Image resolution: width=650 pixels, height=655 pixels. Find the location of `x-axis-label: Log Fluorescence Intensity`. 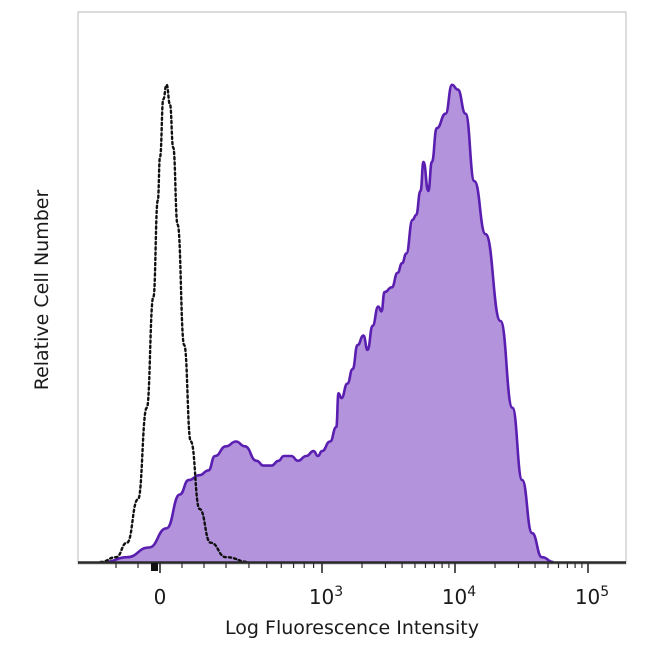

x-axis-label: Log Fluorescence Intensity is located at coordinates (352, 628).